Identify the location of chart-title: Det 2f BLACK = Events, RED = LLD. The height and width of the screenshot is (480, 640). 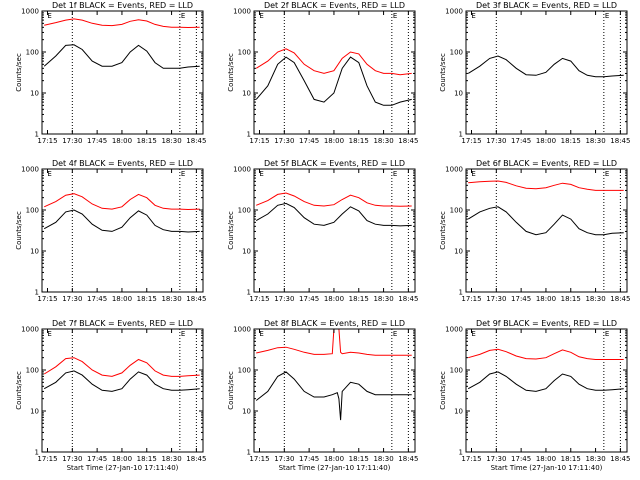
(334, 5).